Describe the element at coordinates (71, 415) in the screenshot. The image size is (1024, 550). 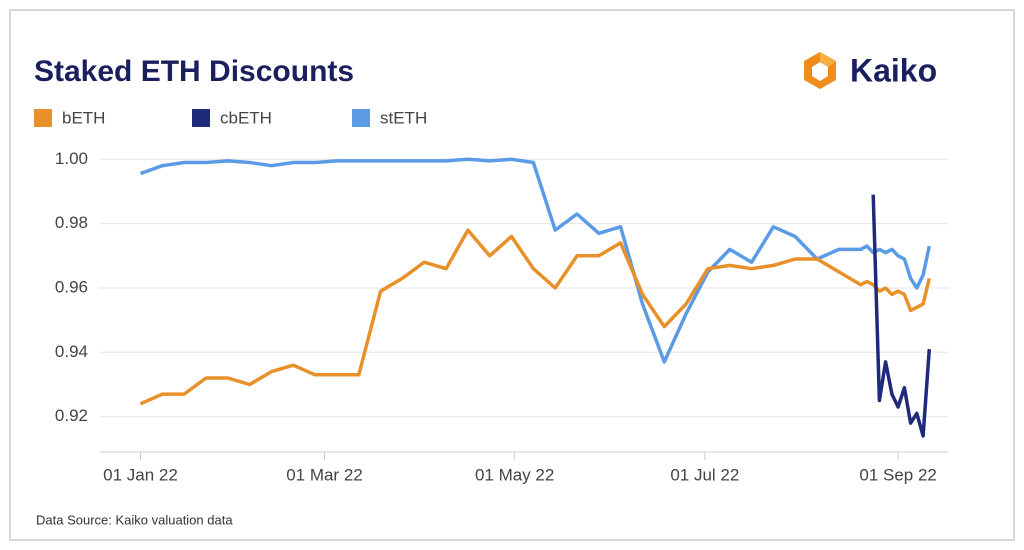
I see `y-tick-label: 0.92` at that location.